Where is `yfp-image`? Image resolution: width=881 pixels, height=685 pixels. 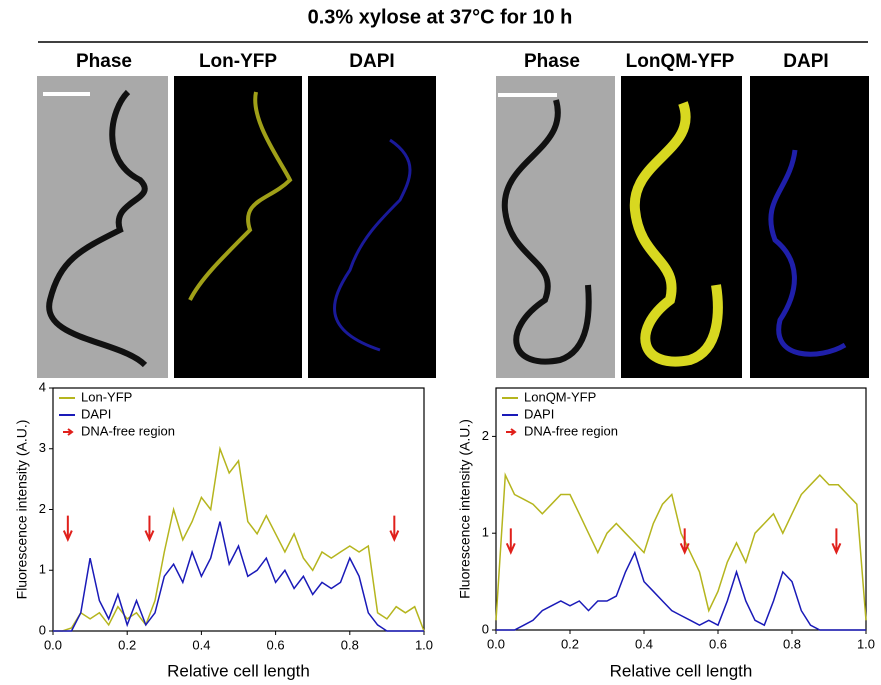
yfp-image is located at coordinates (238, 227).